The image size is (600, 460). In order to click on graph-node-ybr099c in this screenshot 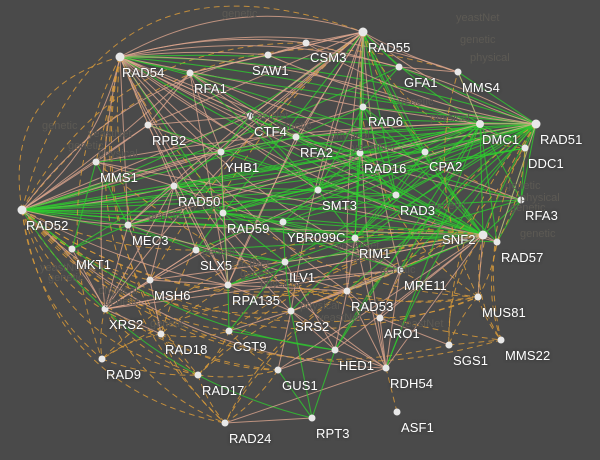, I will do `click(283, 222)`.